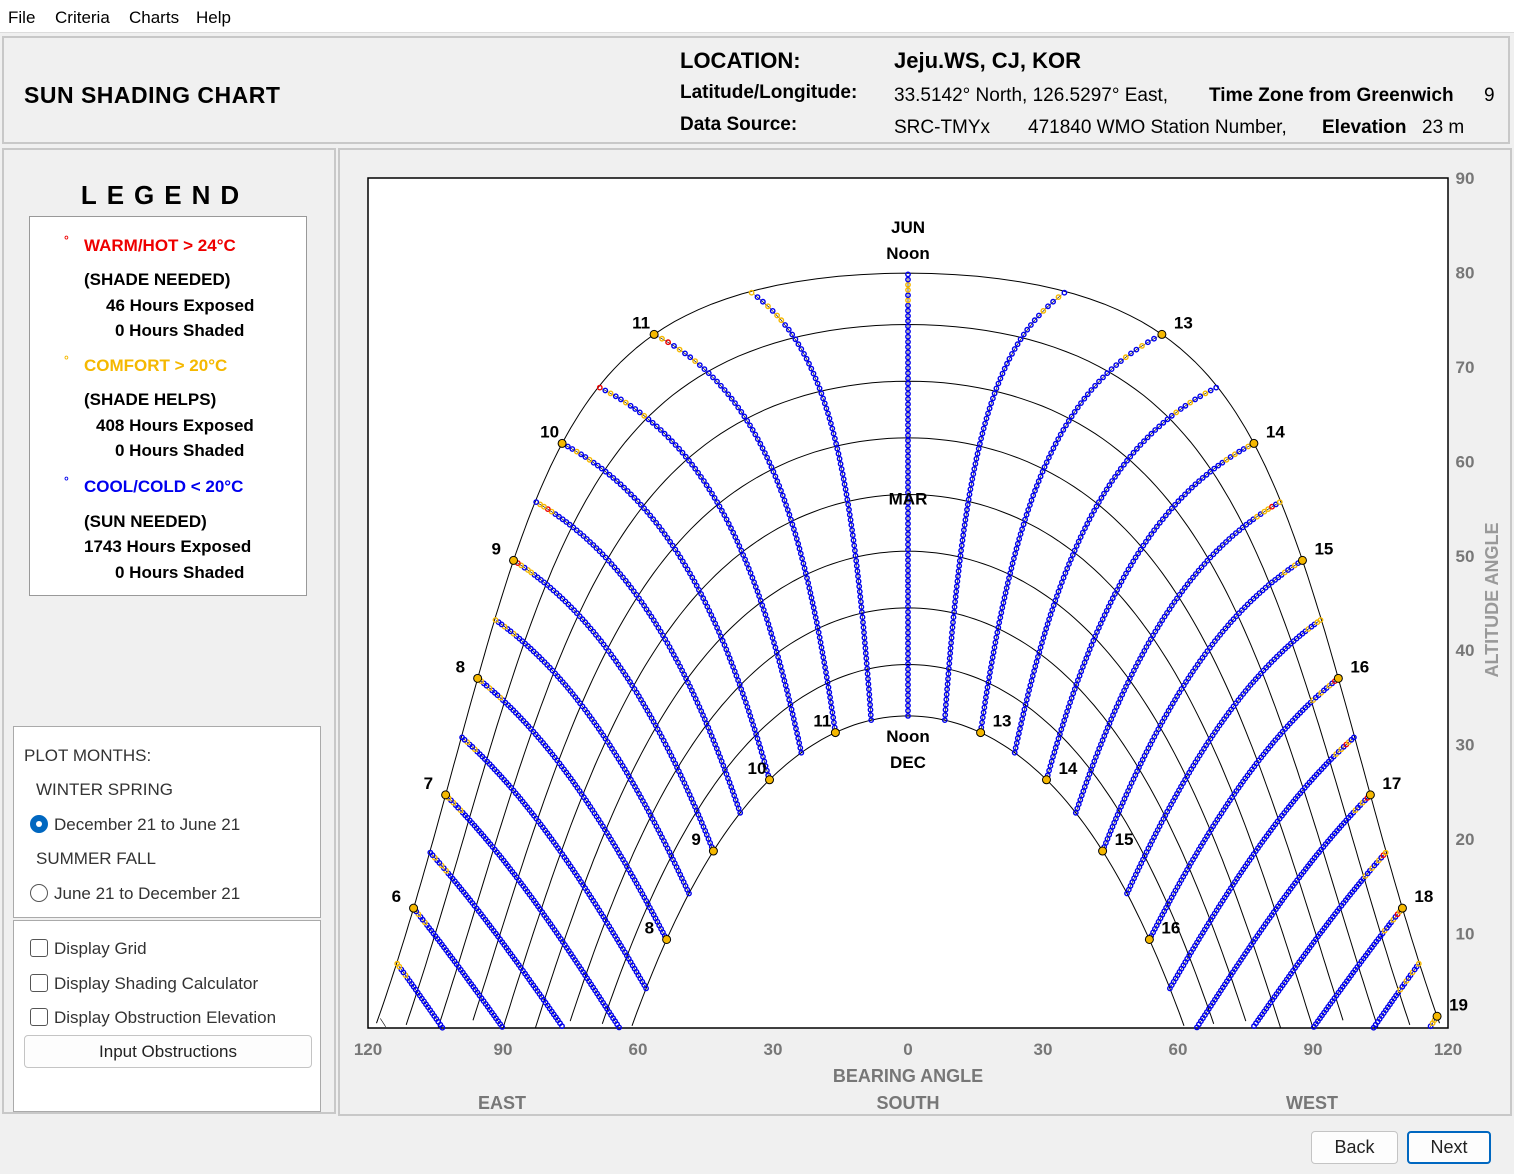  What do you see at coordinates (1162, 334) in the screenshot?
I see `hour-marker` at bounding box center [1162, 334].